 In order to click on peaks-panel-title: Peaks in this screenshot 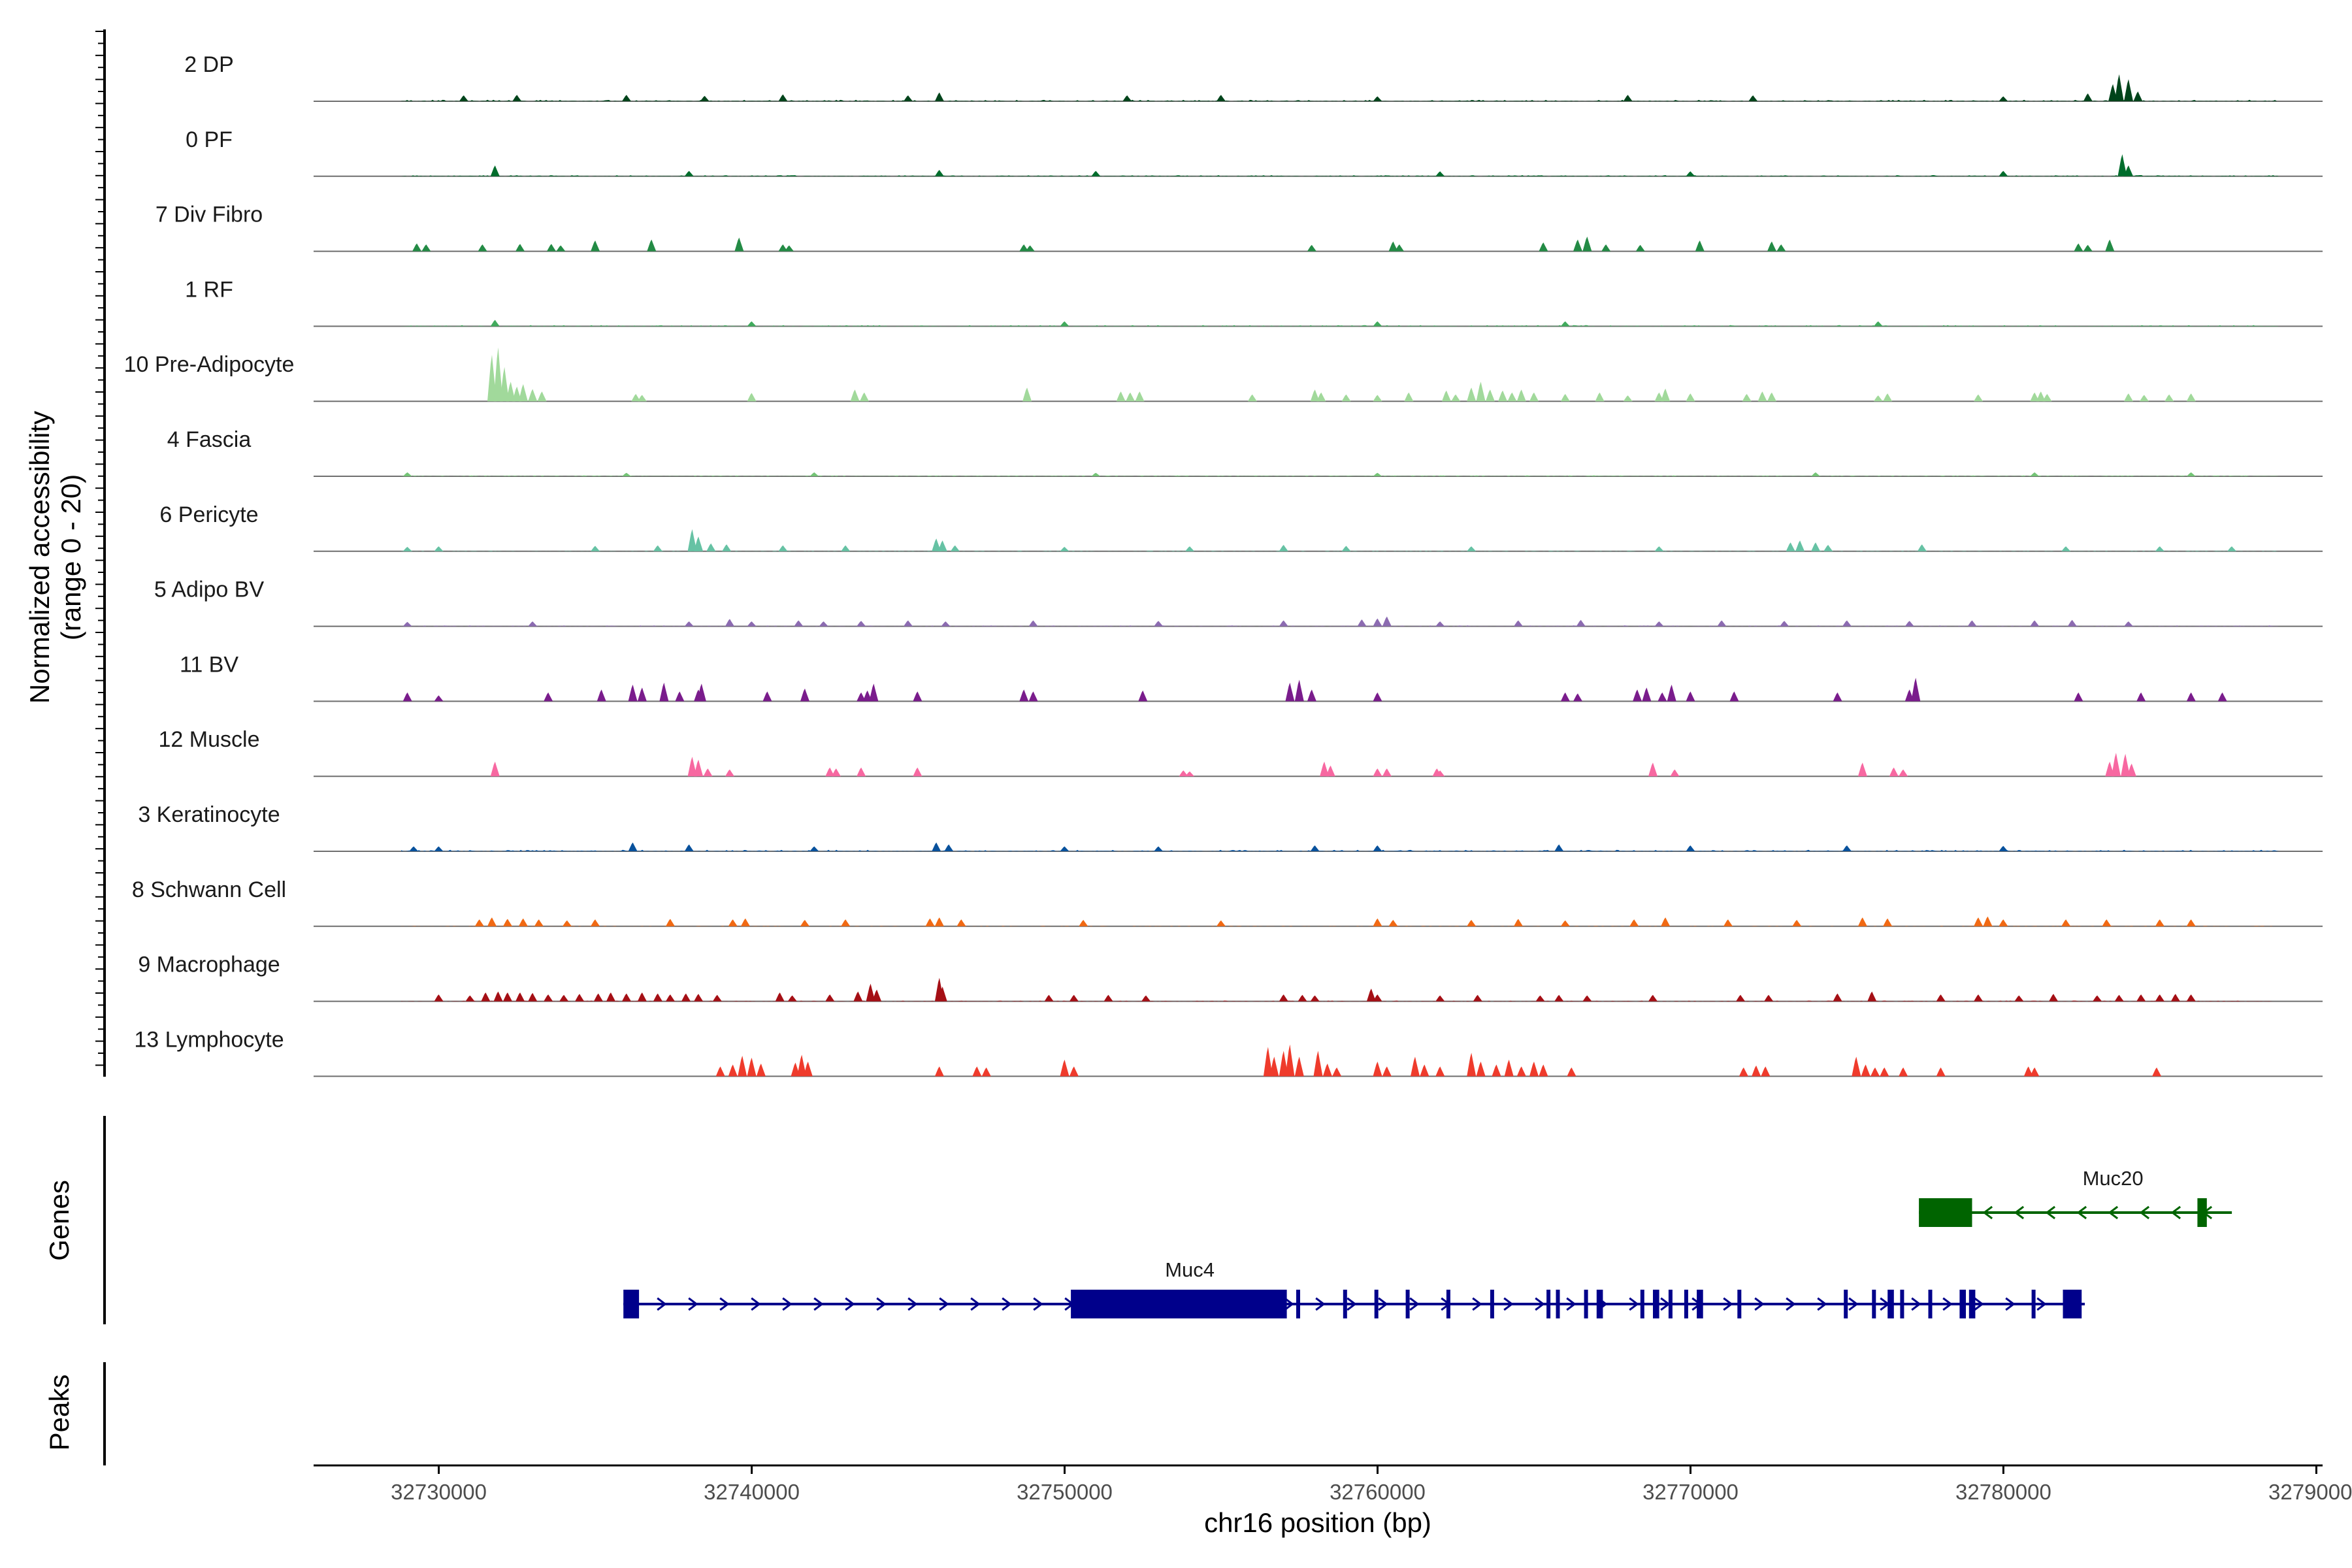, I will do `click(59, 1413)`.